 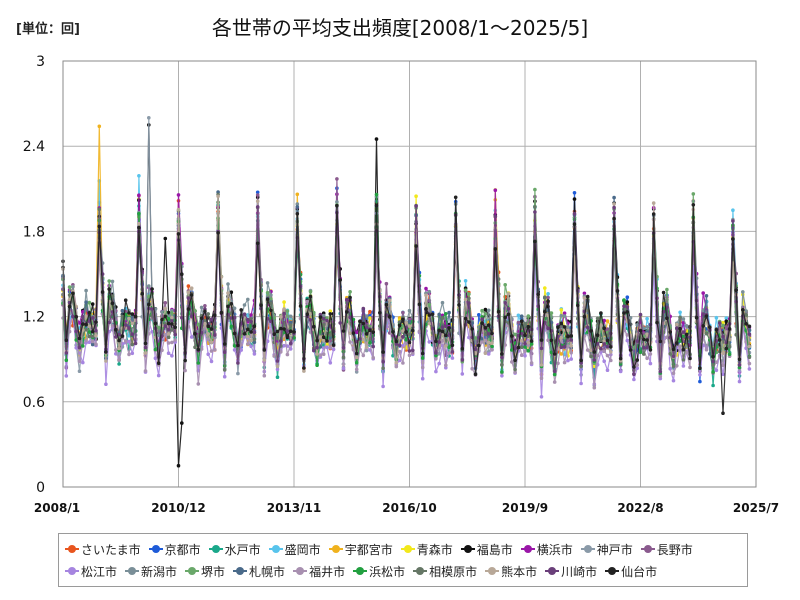 What do you see at coordinates (494, 549) in the screenshot?
I see `legend-label: 福島市` at bounding box center [494, 549].